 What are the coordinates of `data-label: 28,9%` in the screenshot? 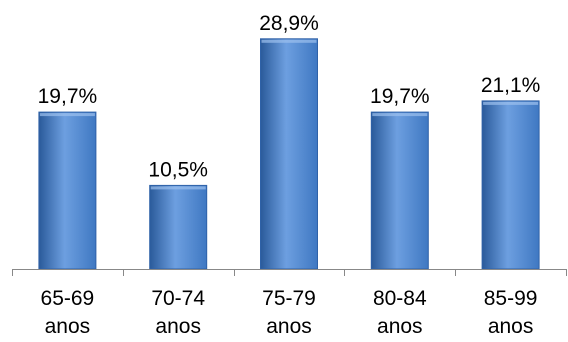 It's located at (289, 23).